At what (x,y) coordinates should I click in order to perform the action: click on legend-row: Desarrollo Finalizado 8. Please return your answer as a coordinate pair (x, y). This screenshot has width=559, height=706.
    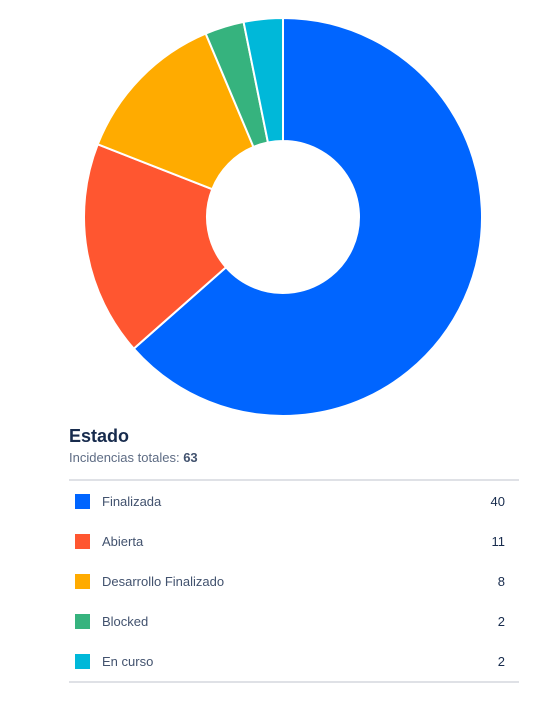
    Looking at the image, I should click on (294, 581).